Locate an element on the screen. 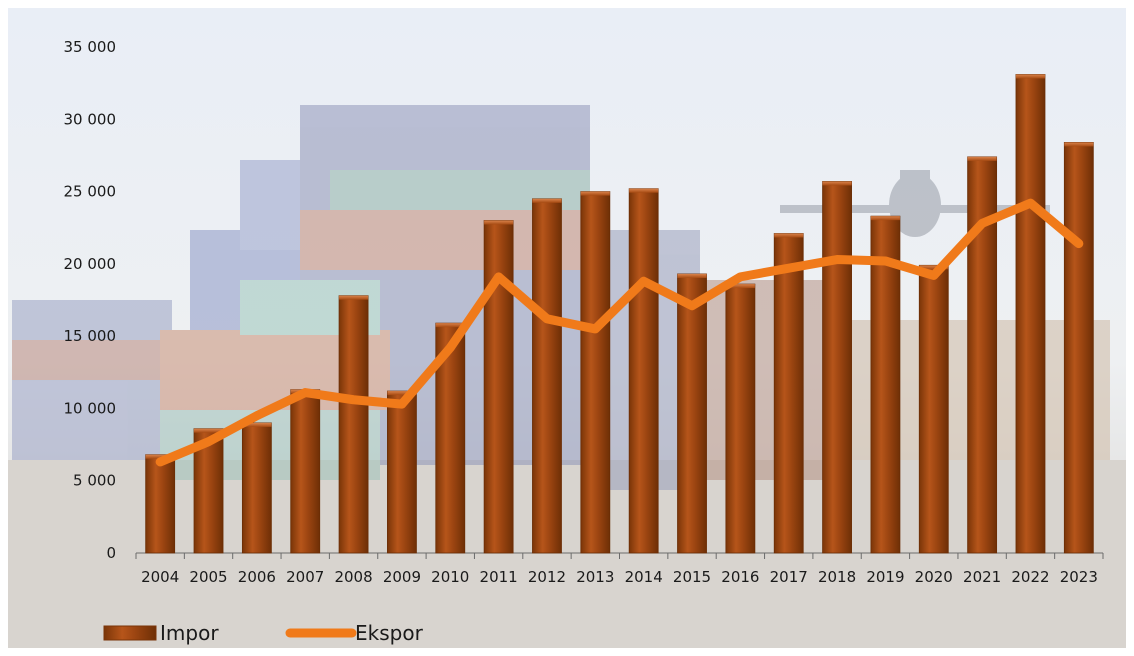 The height and width of the screenshot is (656, 1134). y-tick-label: 15 000 is located at coordinates (90, 336).